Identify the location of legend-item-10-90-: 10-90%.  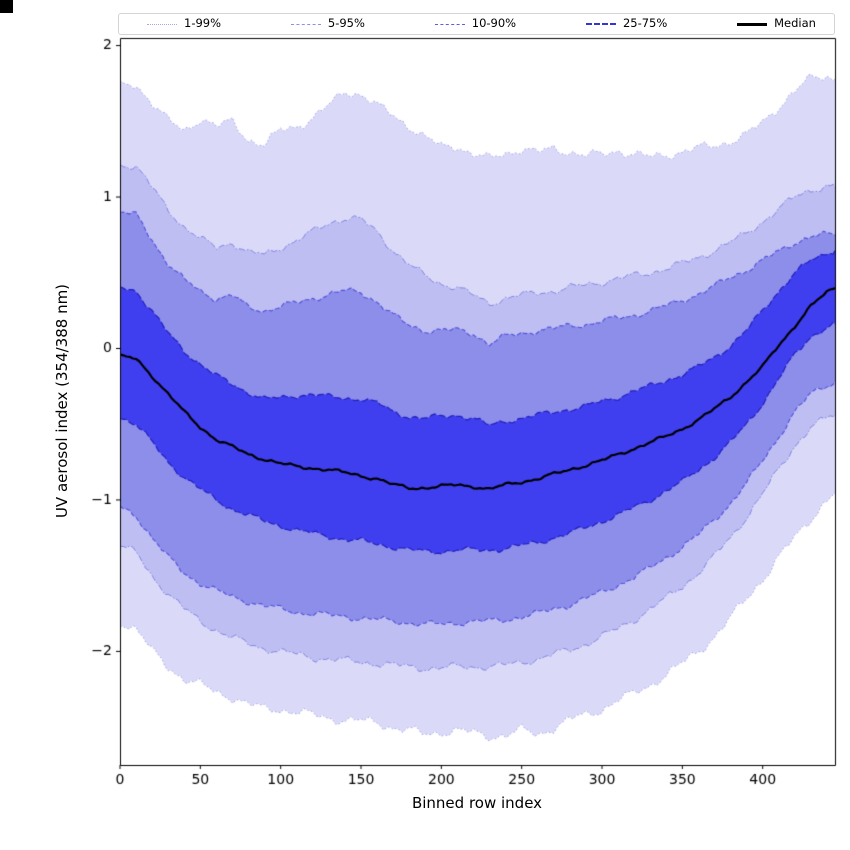
(475, 23).